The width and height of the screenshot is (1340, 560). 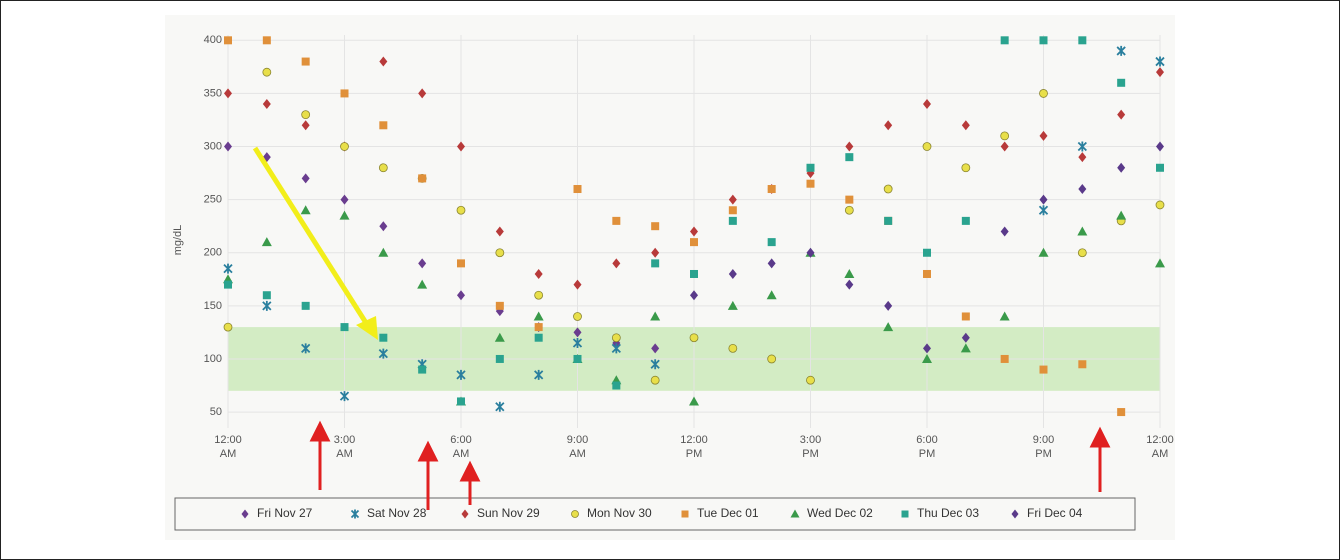 I want to click on legend-label: Sun Nov 29, so click(x=508, y=513).